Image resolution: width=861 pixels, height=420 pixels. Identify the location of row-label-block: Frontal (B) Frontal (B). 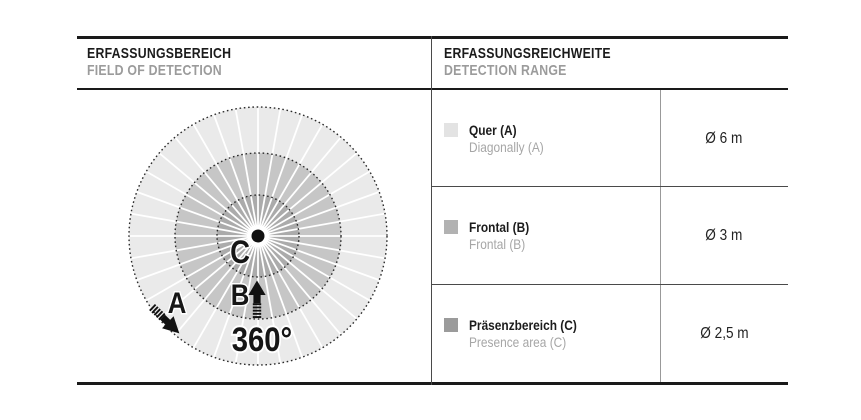
(504, 236).